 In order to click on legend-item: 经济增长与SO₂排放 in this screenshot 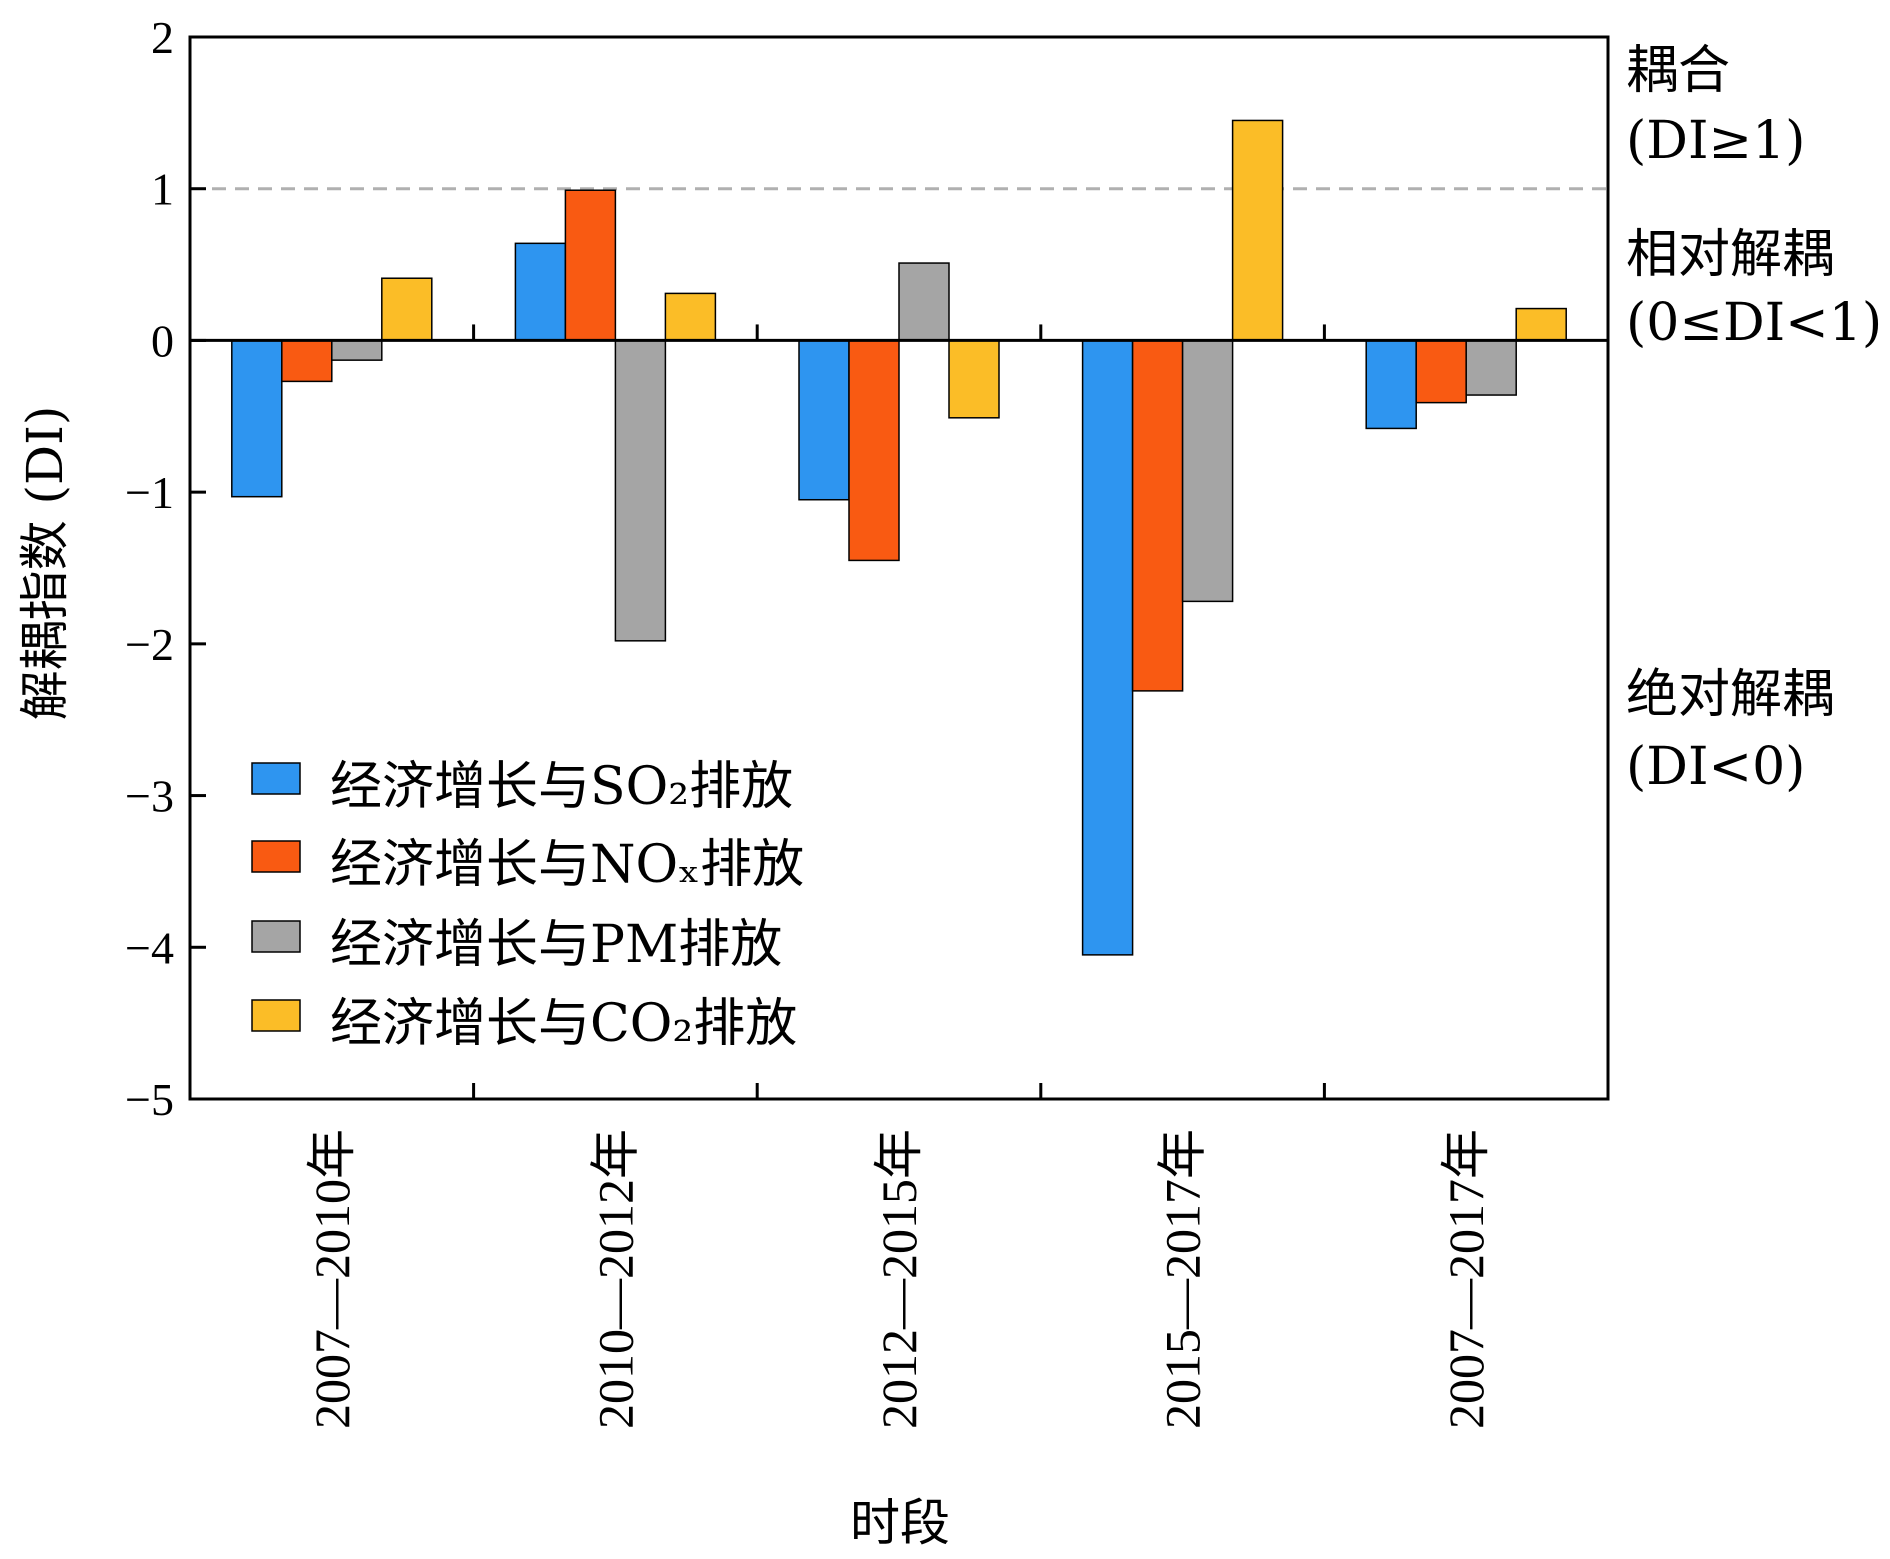, I will do `click(522, 787)`.